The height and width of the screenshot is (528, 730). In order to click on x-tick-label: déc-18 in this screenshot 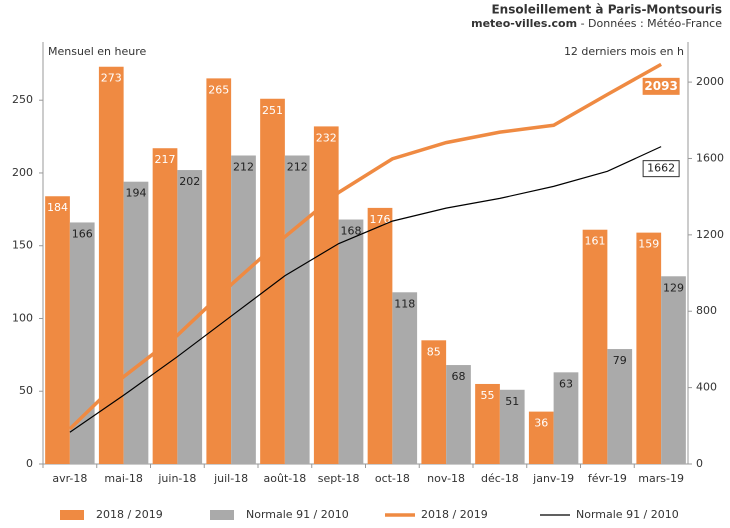, I will do `click(500, 478)`.